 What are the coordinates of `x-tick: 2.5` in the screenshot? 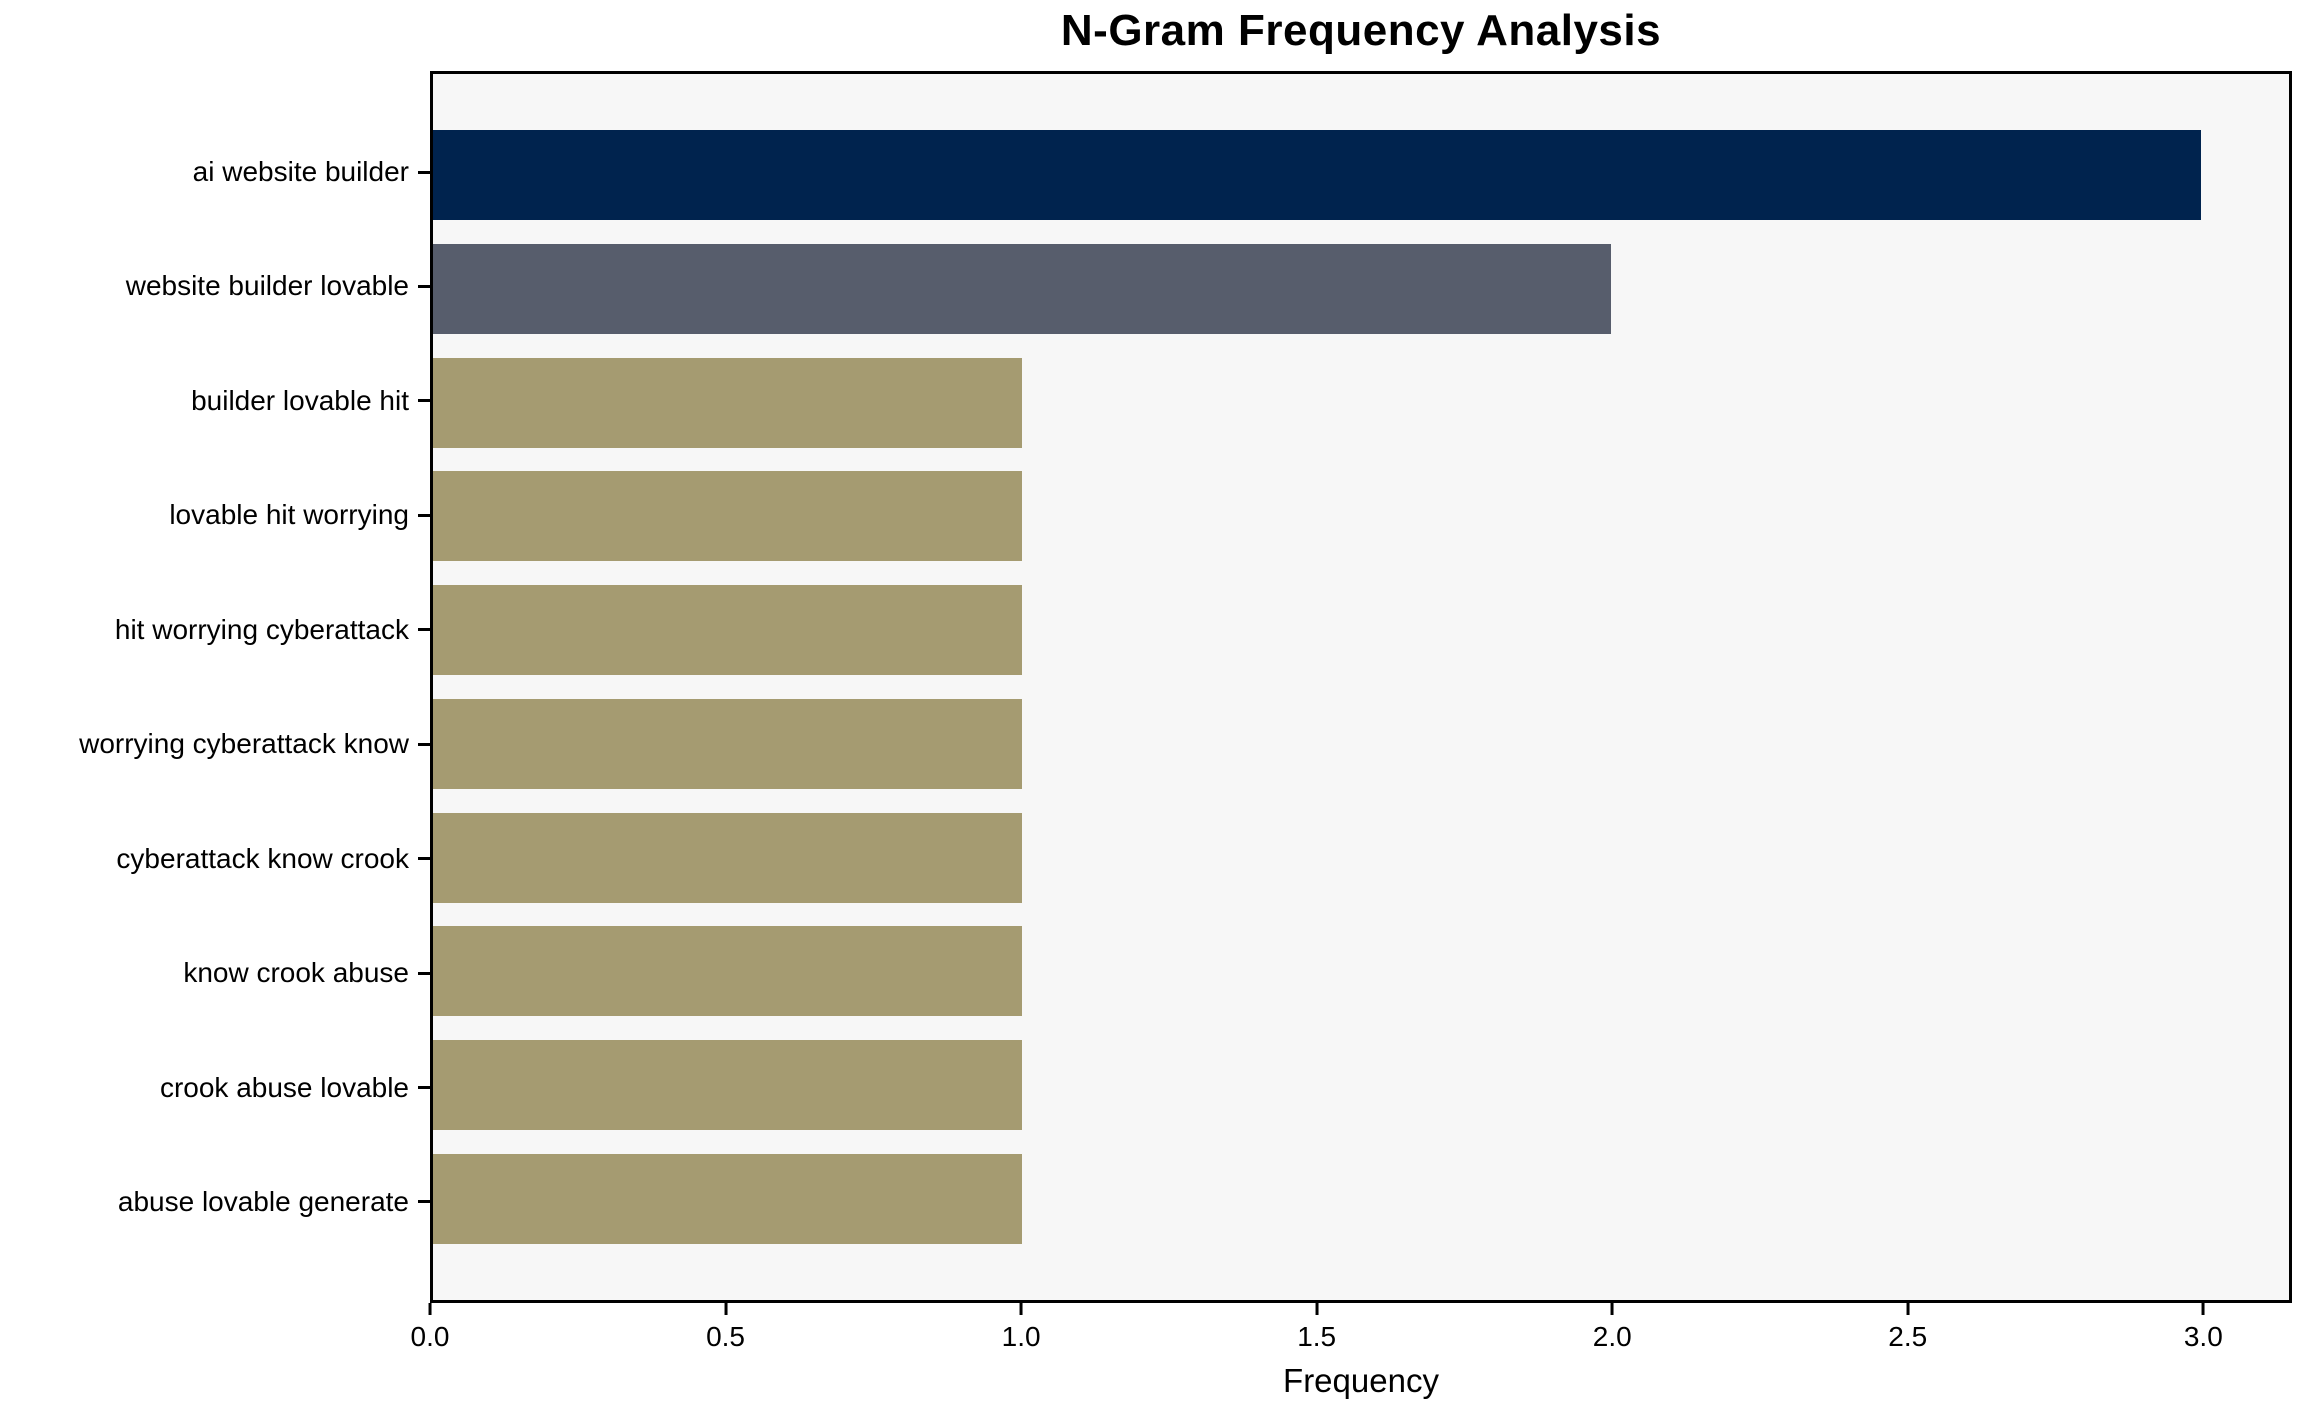 It's located at (1907, 1327).